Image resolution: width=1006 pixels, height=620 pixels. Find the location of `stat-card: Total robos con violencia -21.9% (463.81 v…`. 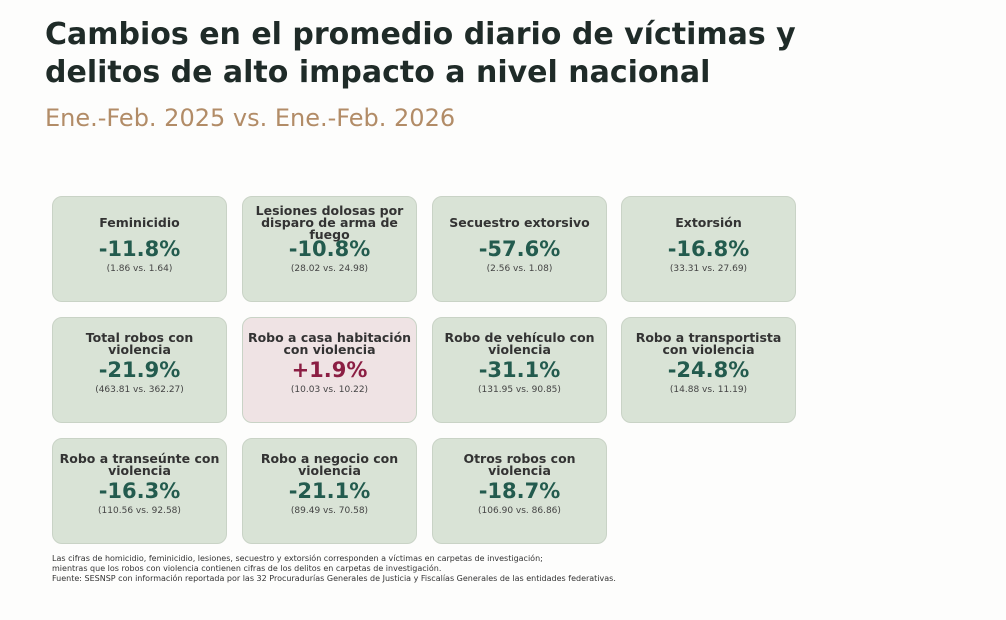

stat-card: Total robos con violencia -21.9% (463.81 v… is located at coordinates (139, 370).